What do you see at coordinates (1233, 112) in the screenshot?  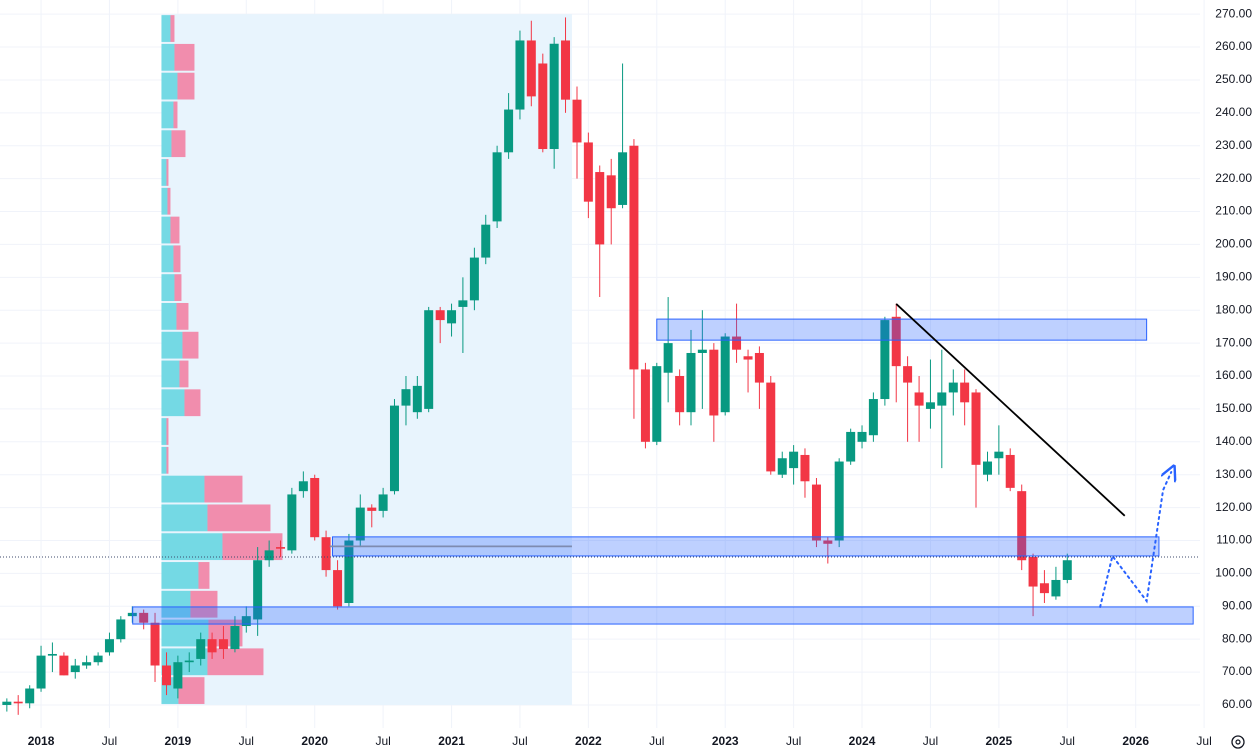 I see `y-tick-label: 240.00` at bounding box center [1233, 112].